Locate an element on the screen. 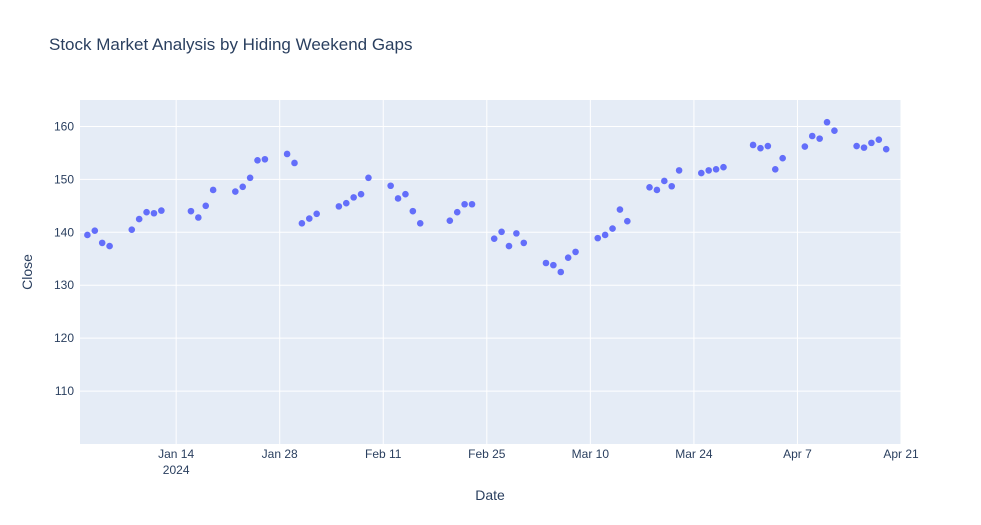 The width and height of the screenshot is (981, 525). y-tick-label: 140 is located at coordinates (64, 232).